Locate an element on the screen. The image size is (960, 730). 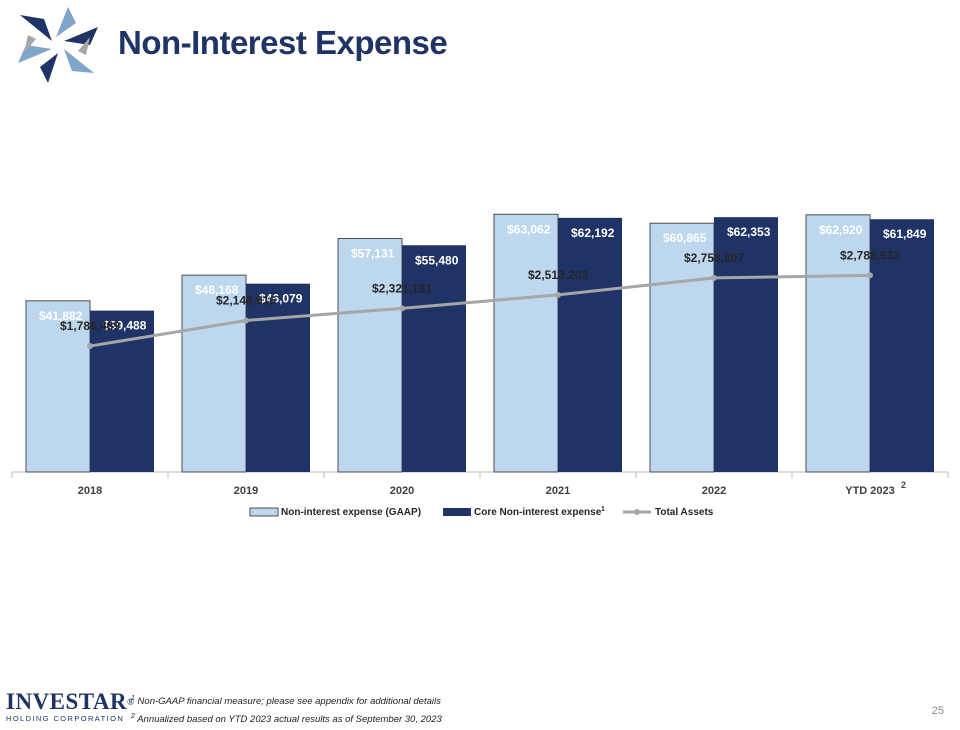
total-assets-label: $2,753,807 is located at coordinates (714, 258).